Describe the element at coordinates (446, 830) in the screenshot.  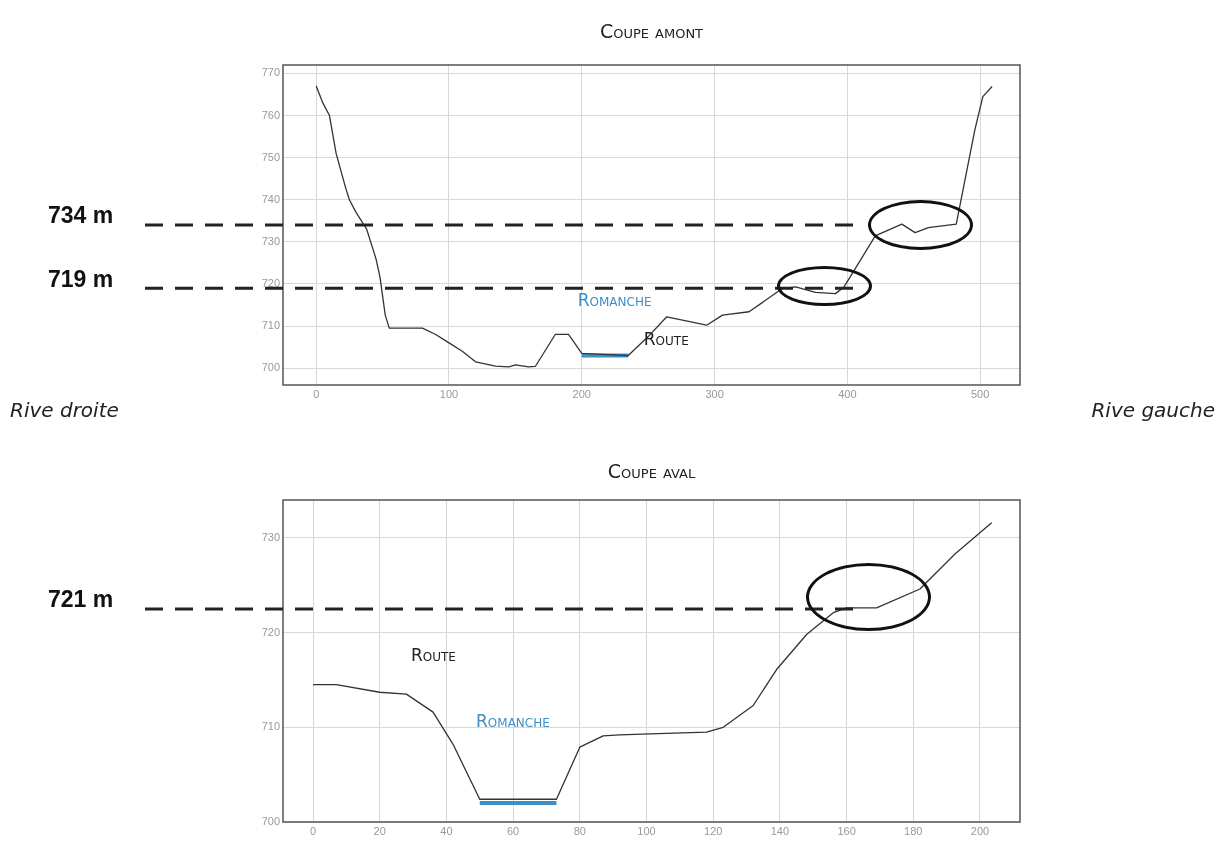
I see `x-tick-label: 40` at that location.